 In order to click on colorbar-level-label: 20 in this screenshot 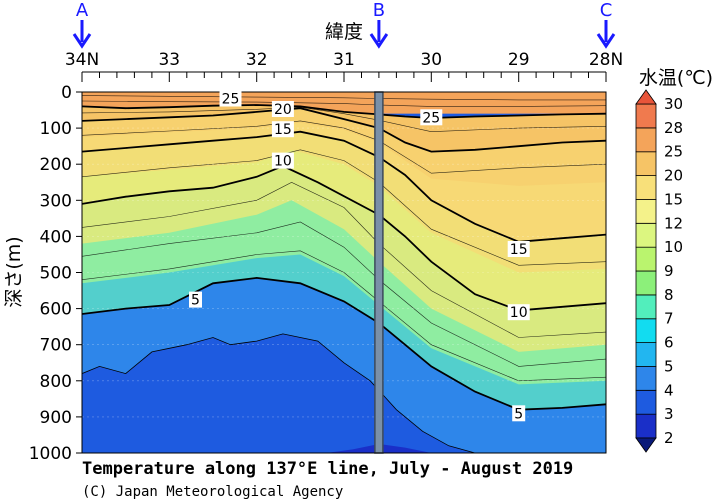, I will do `click(673, 176)`.